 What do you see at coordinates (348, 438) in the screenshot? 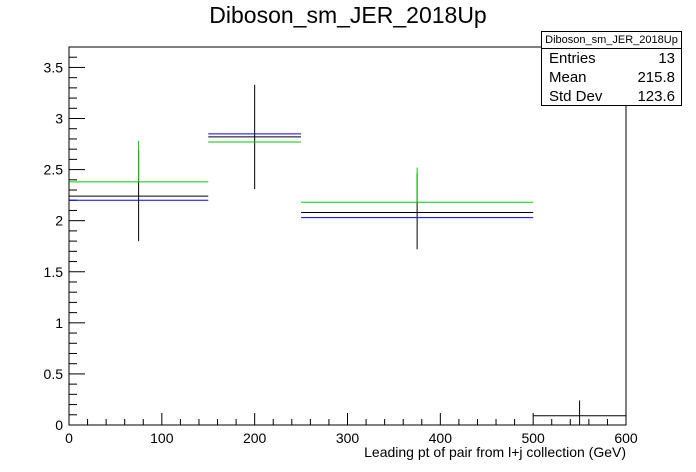
I see `x-tick-label: 300` at bounding box center [348, 438].